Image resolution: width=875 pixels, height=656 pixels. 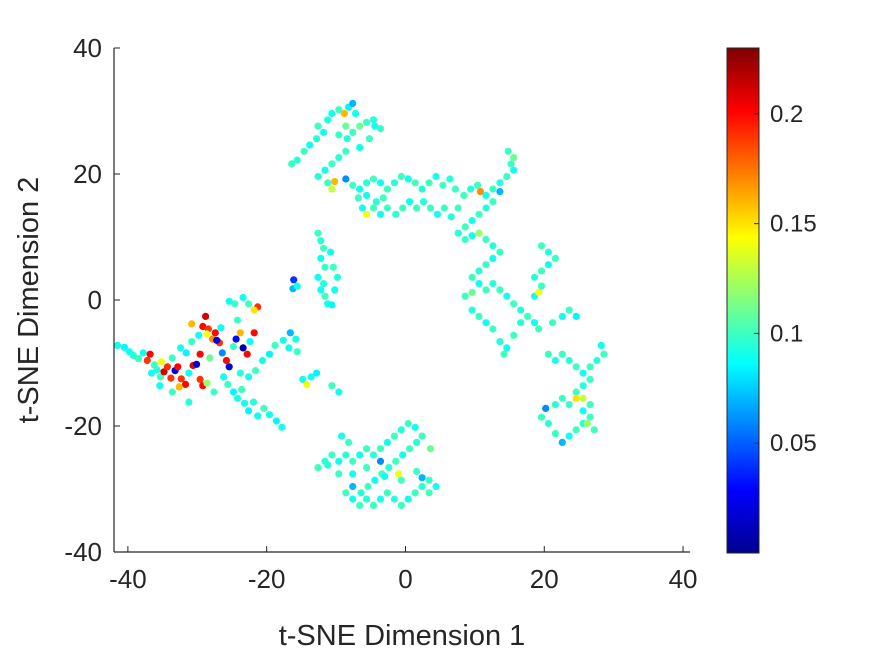 I want to click on y-tick-label: 40, so click(x=87, y=48).